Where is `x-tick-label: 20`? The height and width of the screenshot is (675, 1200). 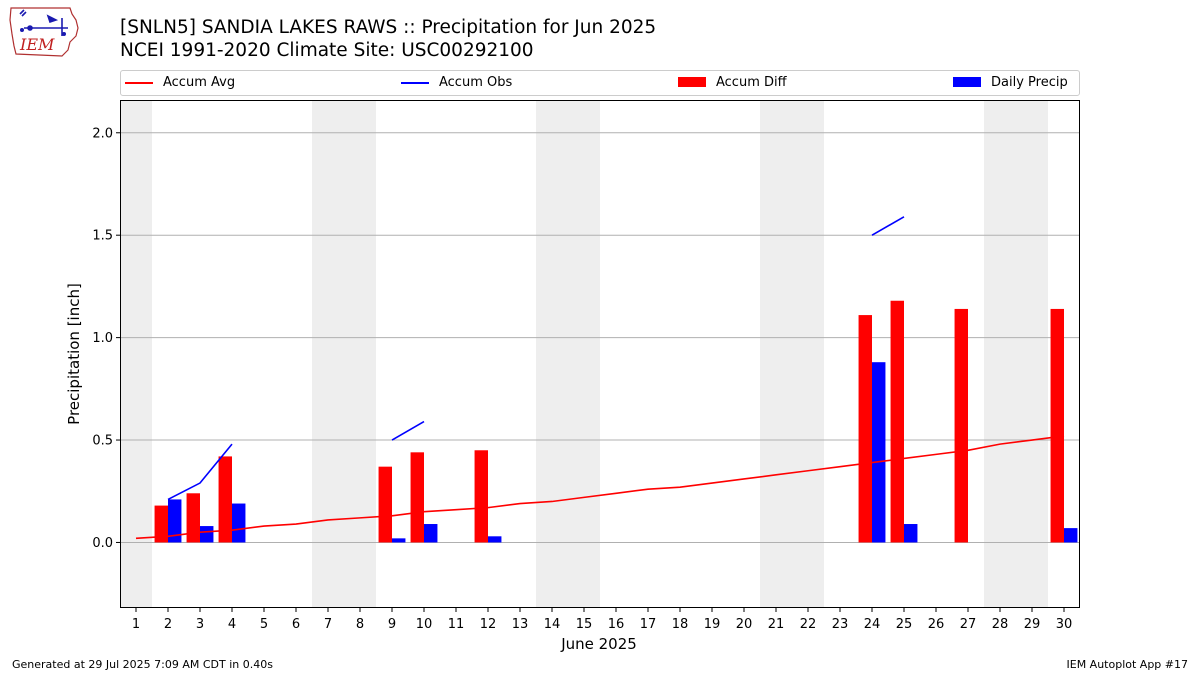
x-tick-label: 20 is located at coordinates (744, 624).